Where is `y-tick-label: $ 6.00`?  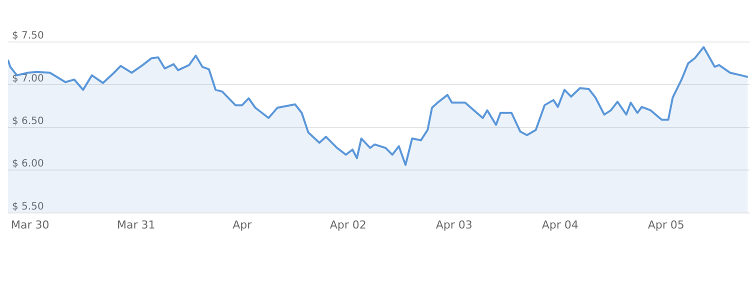
y-tick-label: $ 6.00 is located at coordinates (28, 164).